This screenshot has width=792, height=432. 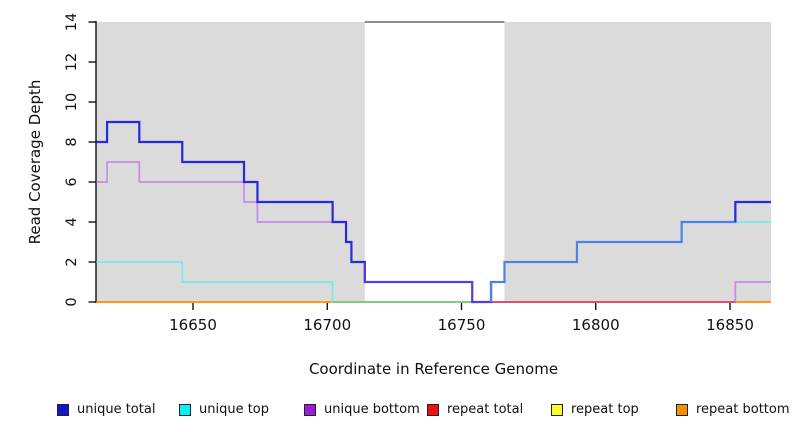 What do you see at coordinates (35, 162) in the screenshot?
I see `y-axis-title: Read Coverage Depth` at bounding box center [35, 162].